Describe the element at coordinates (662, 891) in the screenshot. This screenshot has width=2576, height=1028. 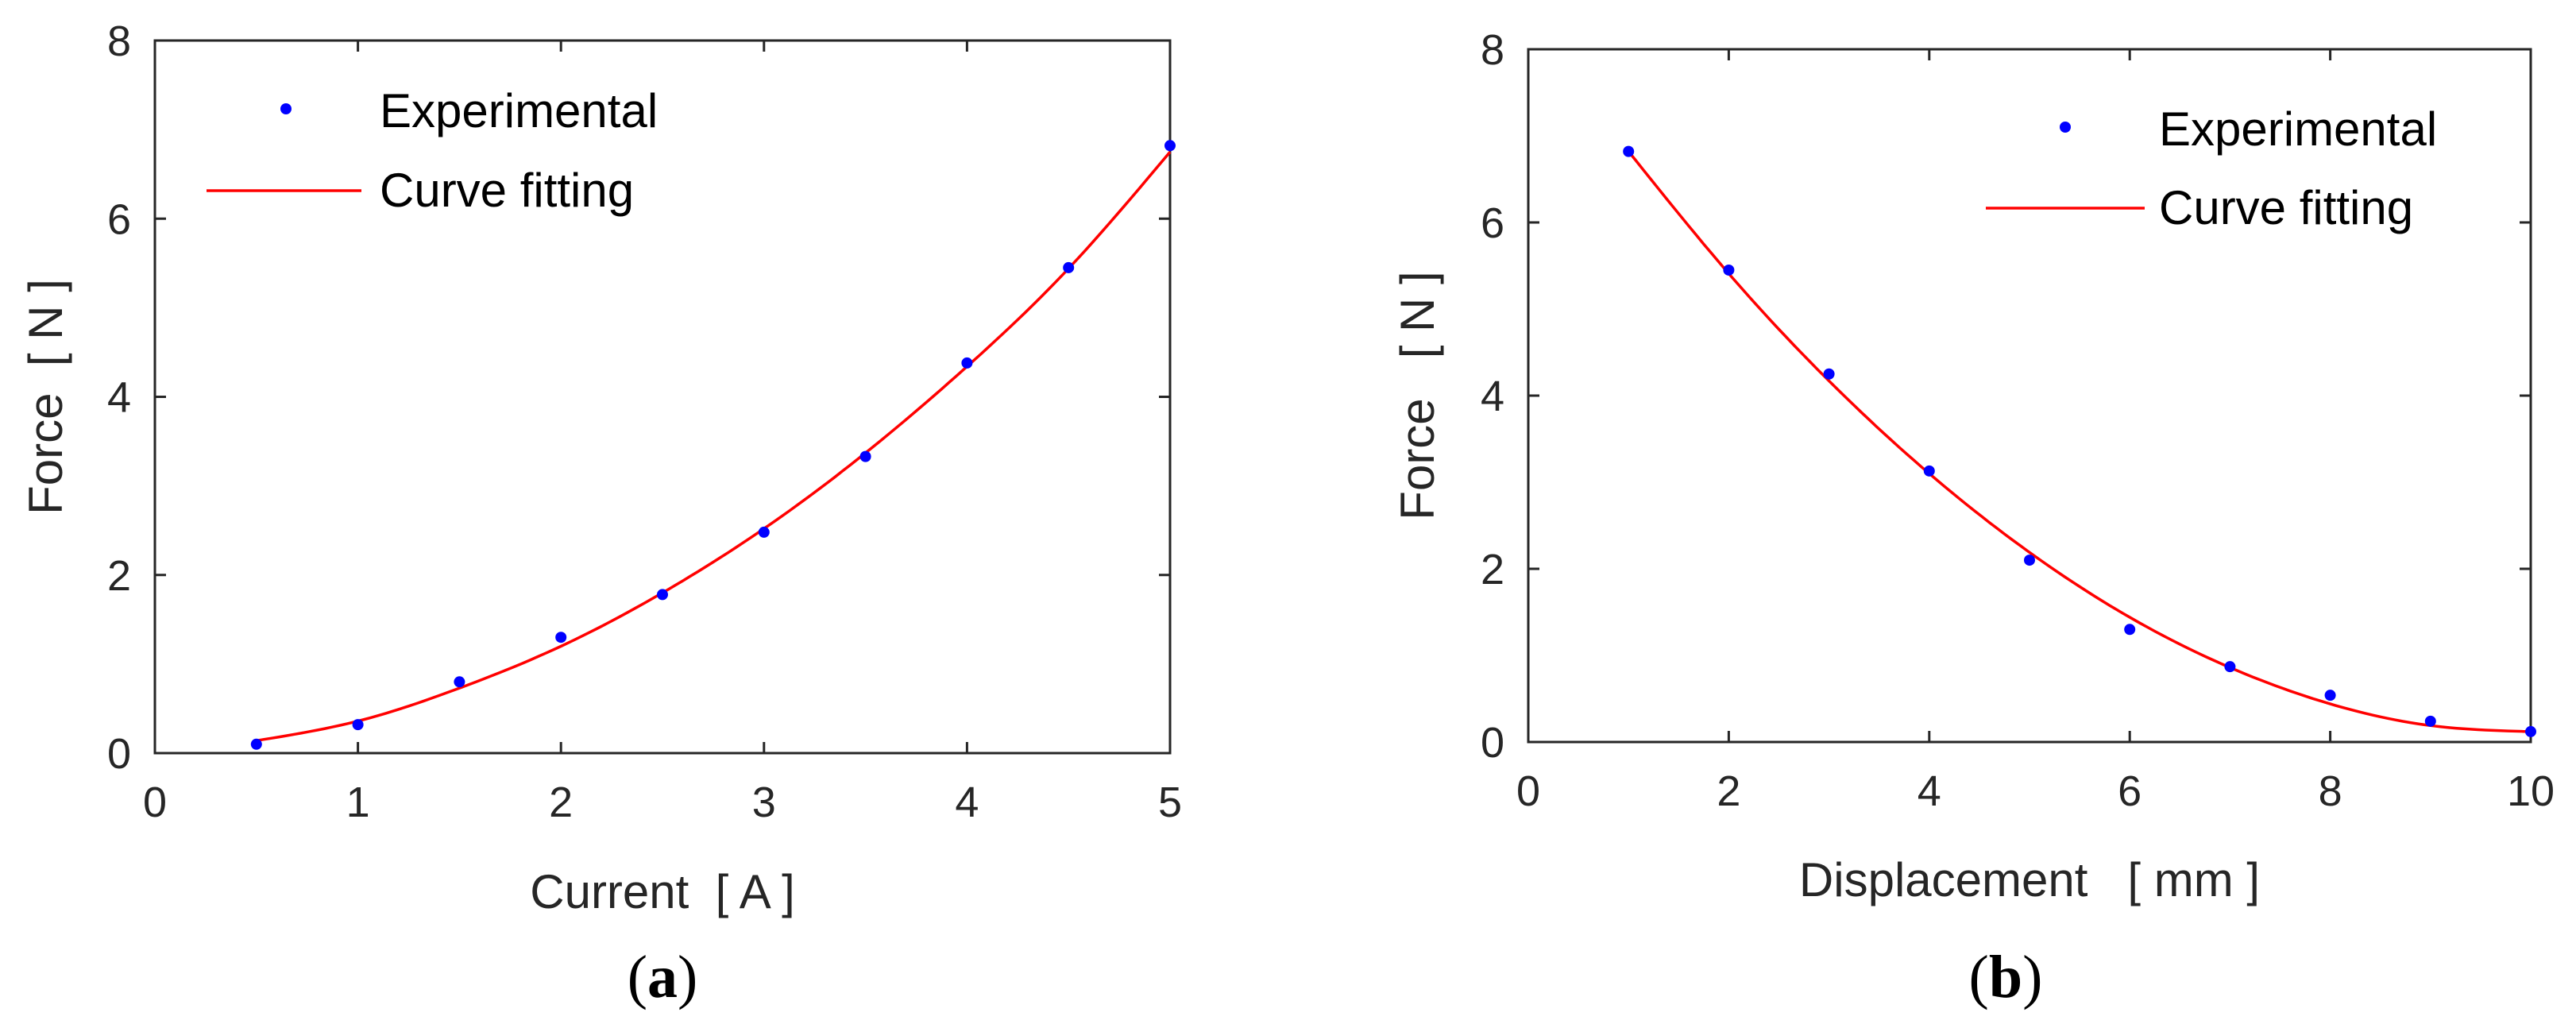
I see `x-axis-label: Current [ A ]` at that location.